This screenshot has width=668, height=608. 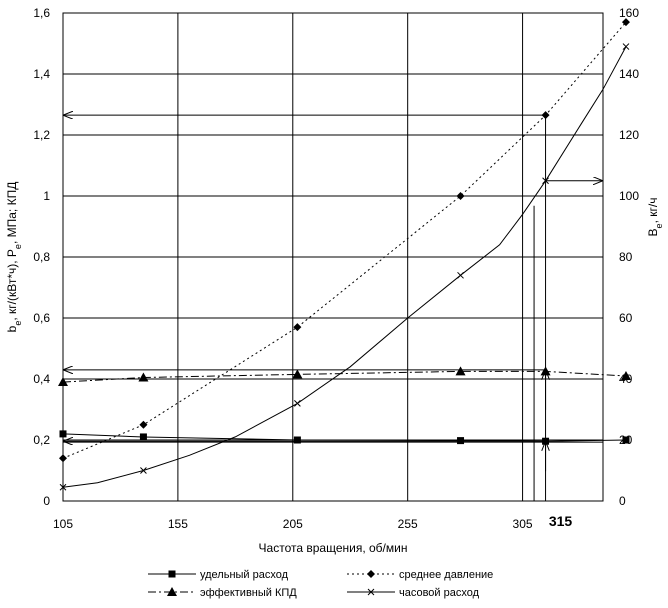 I want to click on series-triangle, so click(x=344, y=376).